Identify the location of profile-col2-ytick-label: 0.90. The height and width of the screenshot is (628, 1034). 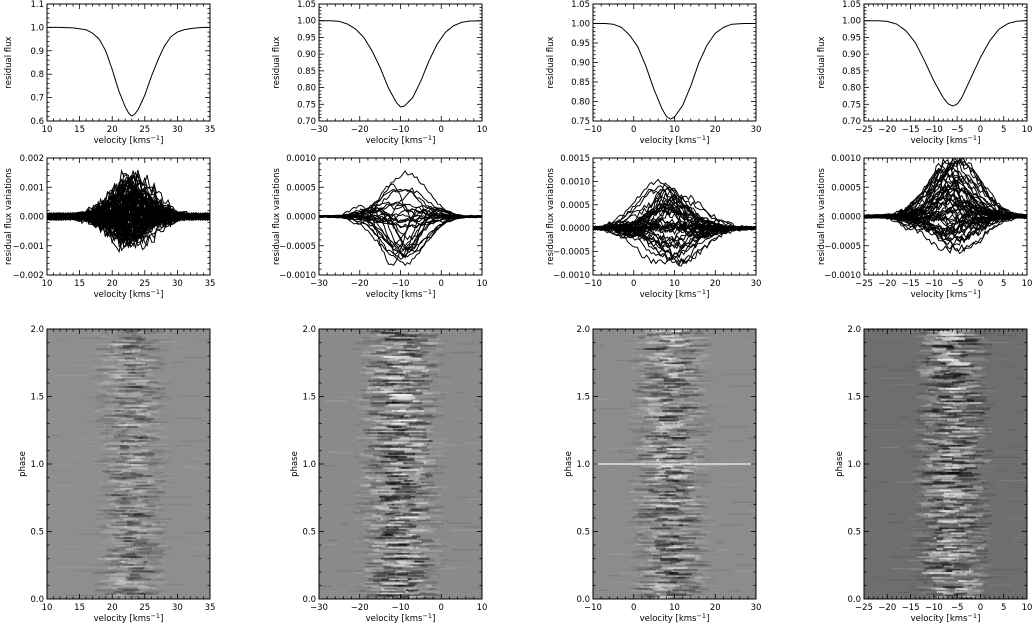
(306, 55).